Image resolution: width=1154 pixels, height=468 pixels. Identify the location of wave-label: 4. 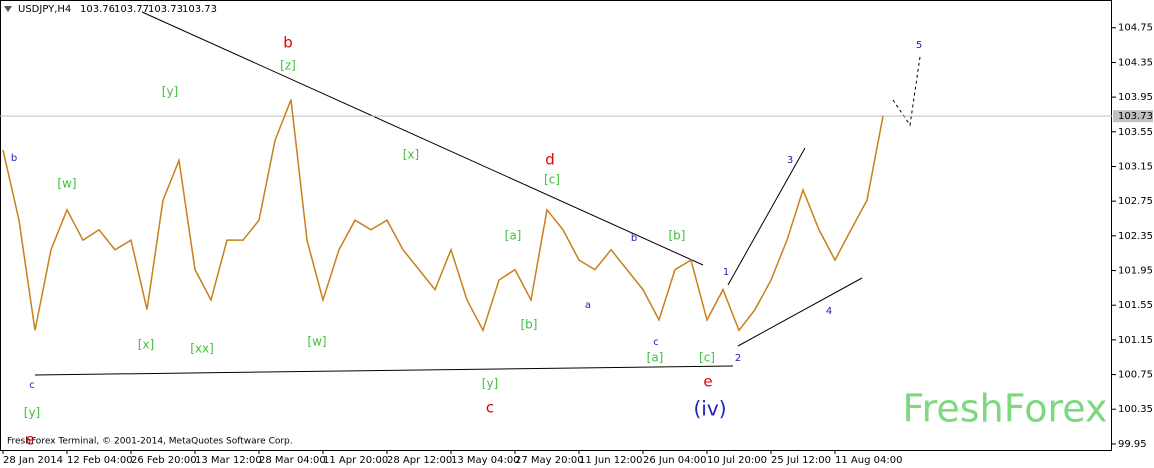
(829, 311).